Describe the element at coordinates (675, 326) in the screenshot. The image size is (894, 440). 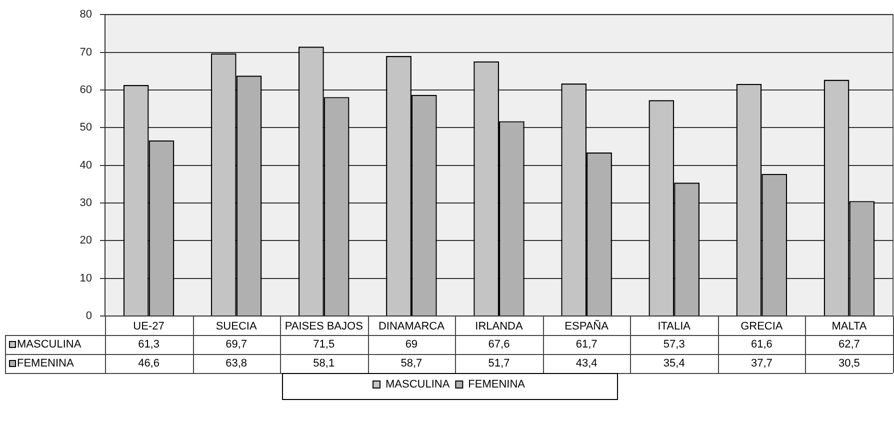
I see `x-tick-label: ITALIA` at that location.